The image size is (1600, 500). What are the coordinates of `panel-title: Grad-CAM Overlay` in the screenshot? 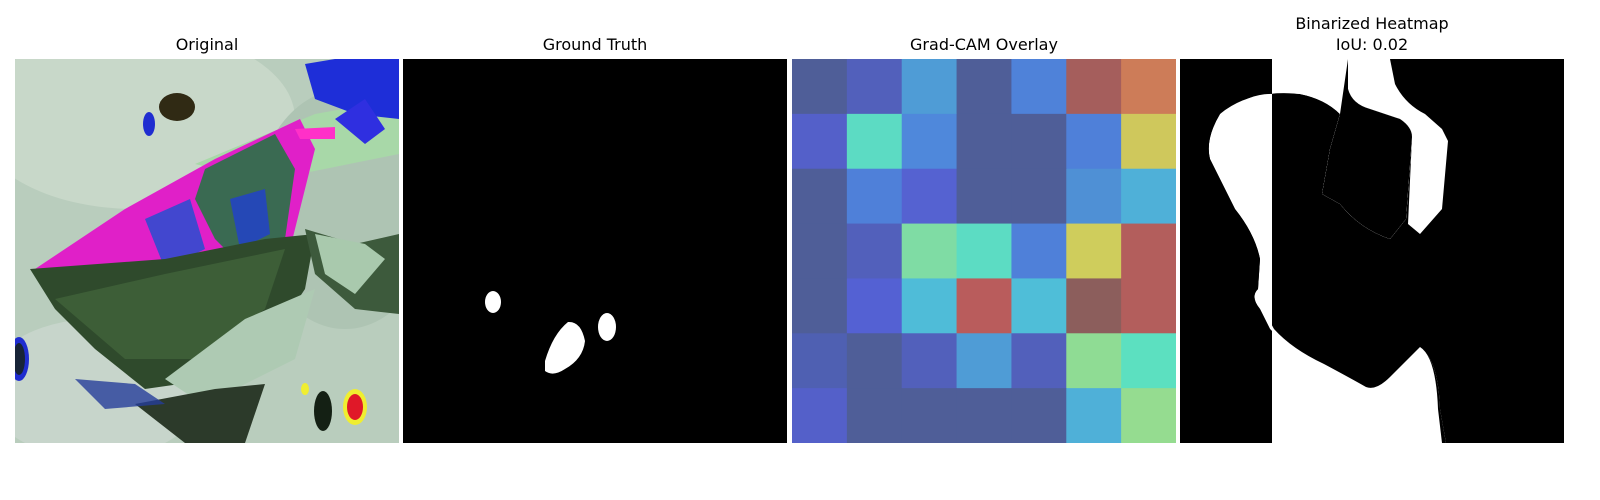 It's located at (984, 44).